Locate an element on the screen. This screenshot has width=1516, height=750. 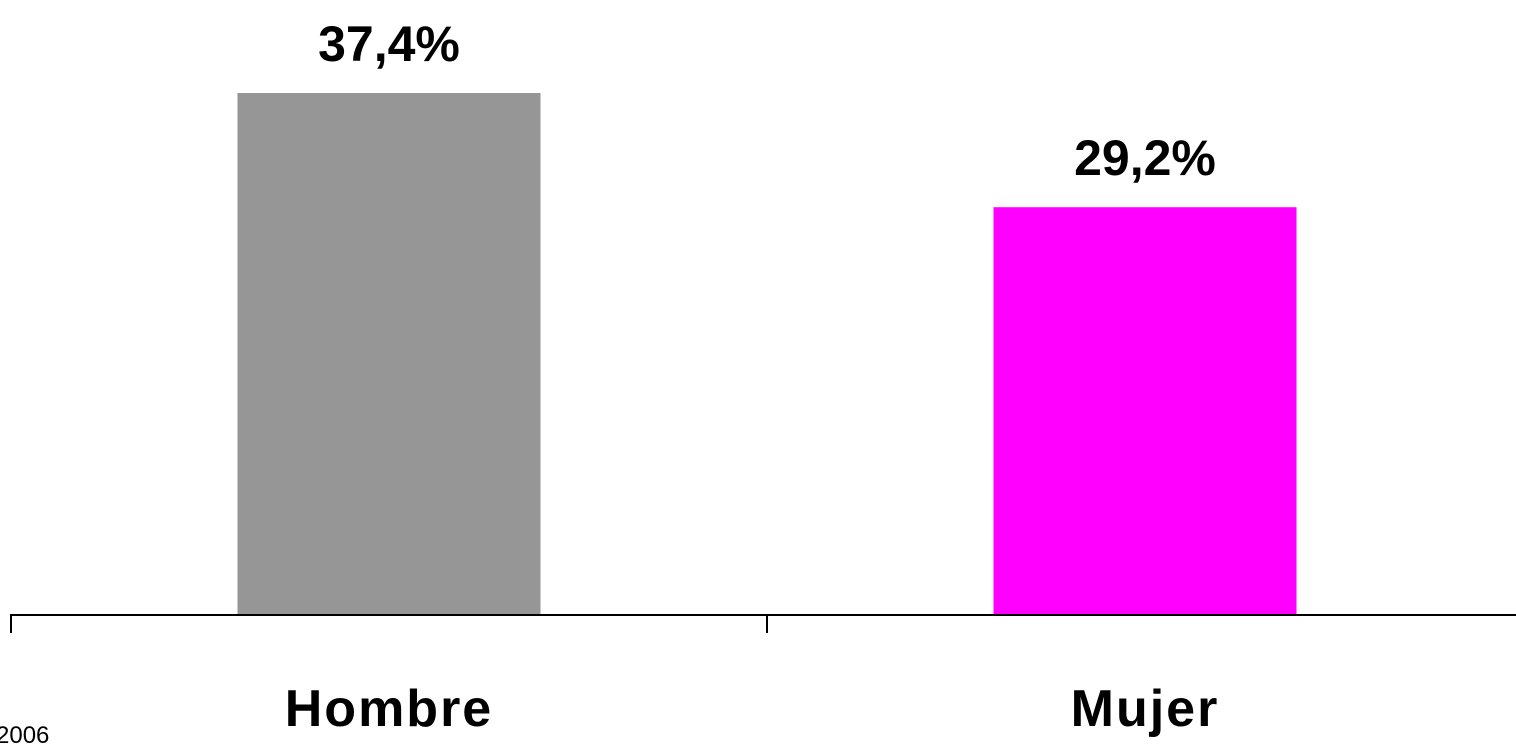
data-label-hombre: 37,4% is located at coordinates (389, 44).